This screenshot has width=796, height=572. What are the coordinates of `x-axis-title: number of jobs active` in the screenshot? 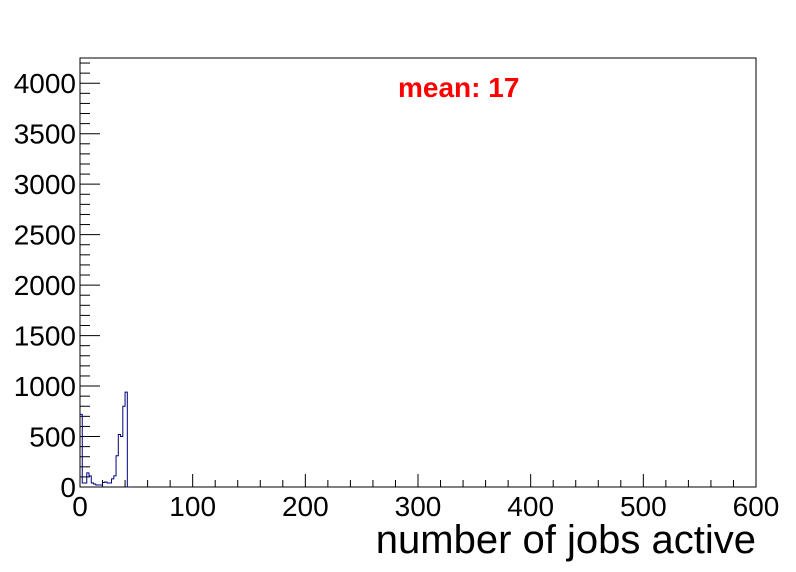 It's located at (566, 540).